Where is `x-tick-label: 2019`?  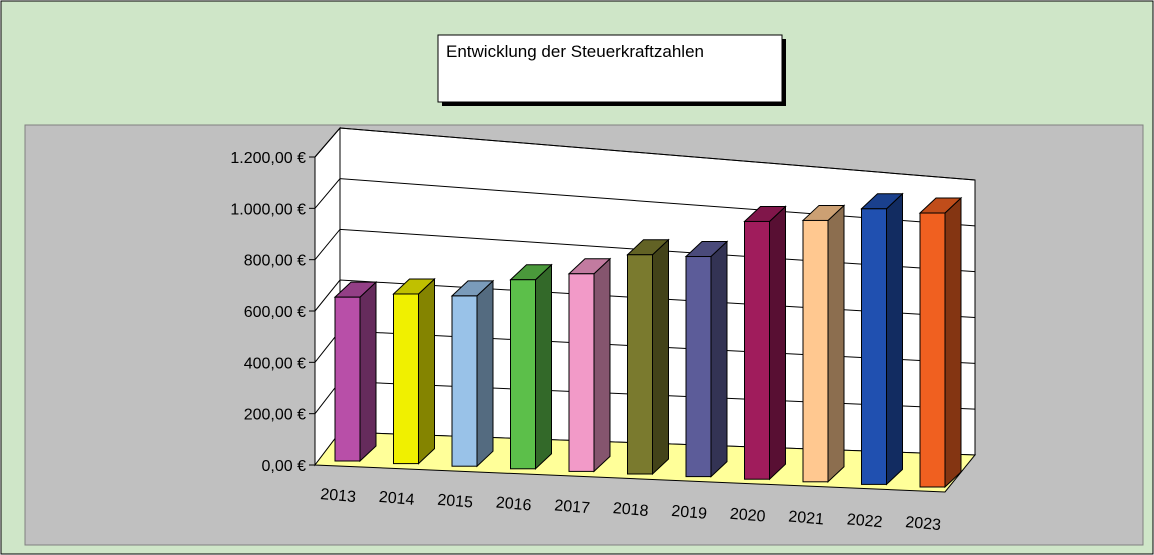
x-tick-label: 2019 is located at coordinates (689, 513).